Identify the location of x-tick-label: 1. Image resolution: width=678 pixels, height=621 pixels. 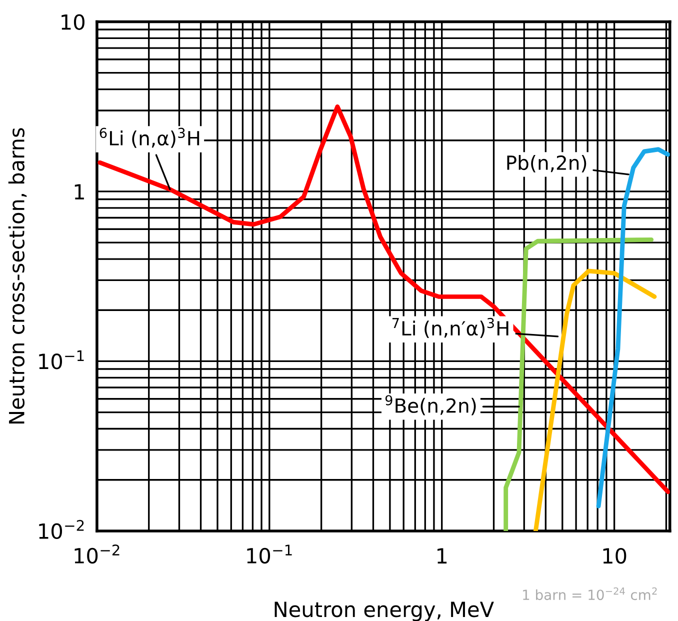
(442, 556).